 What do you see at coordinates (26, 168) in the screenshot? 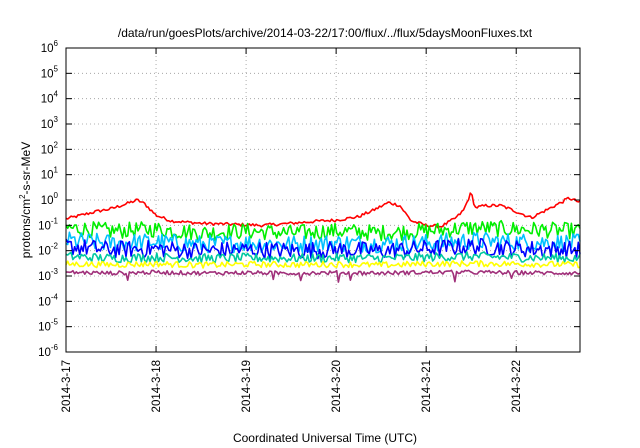
I see `y-axis-label-rest: -s-sr-MeV` at bounding box center [26, 168].